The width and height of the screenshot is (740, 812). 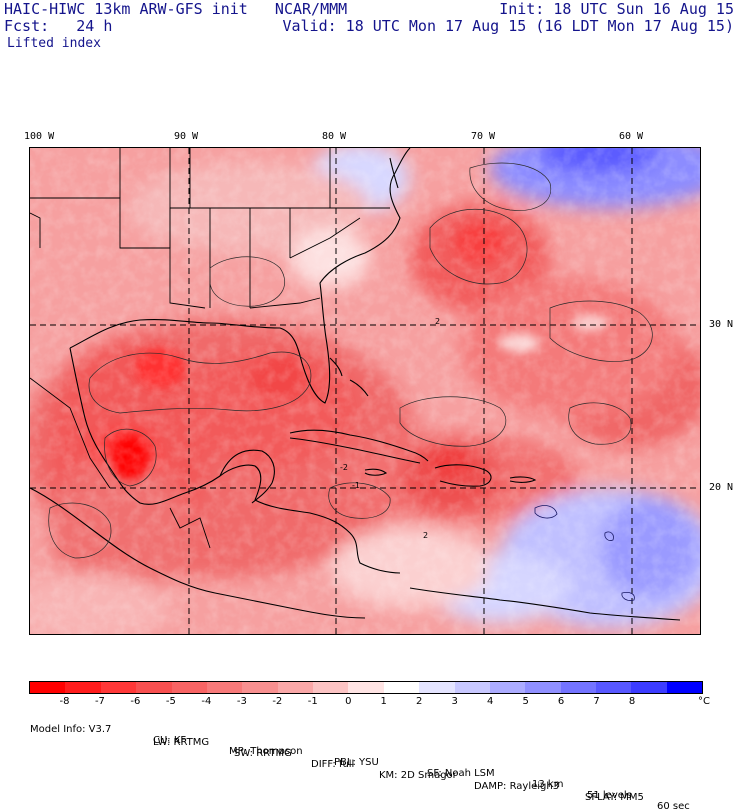 What do you see at coordinates (454, 701) in the screenshot?
I see `colorbar-tick-label: 3` at bounding box center [454, 701].